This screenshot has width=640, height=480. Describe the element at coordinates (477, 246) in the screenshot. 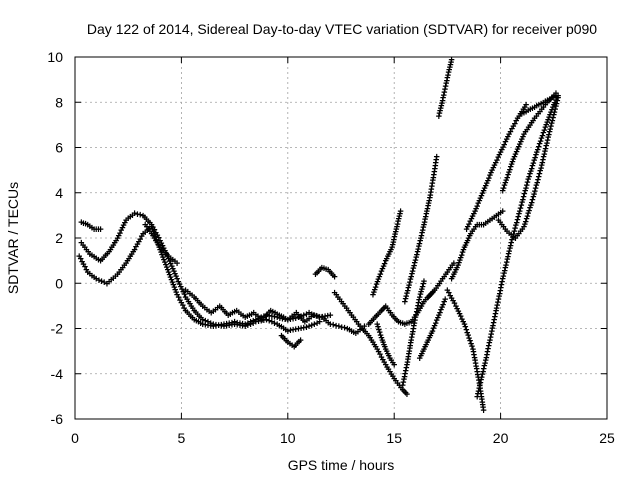

I see `series-track-r: ++++++++++++++++++++++++++++++++++++` at that location.